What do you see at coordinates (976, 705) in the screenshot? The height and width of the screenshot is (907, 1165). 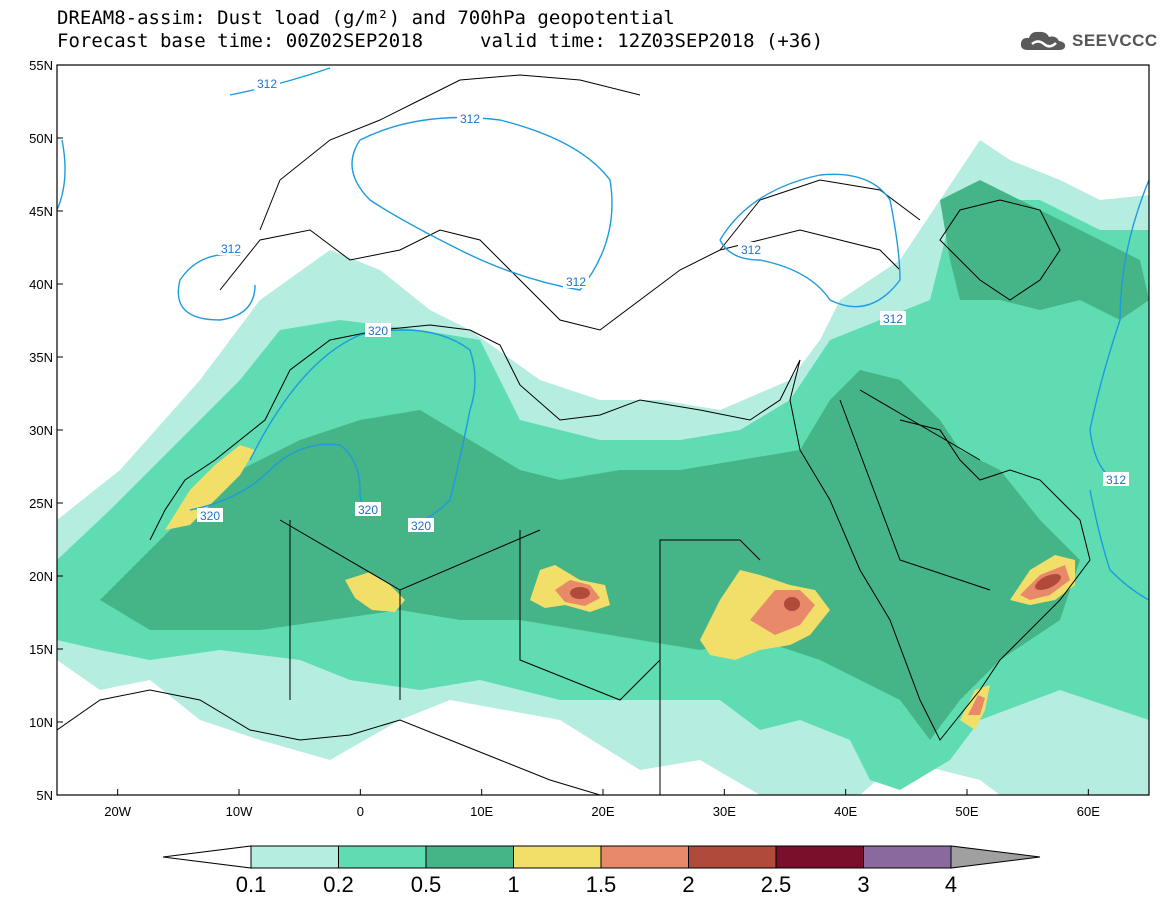 I see `dust-1.5-patch-somalia` at bounding box center [976, 705].